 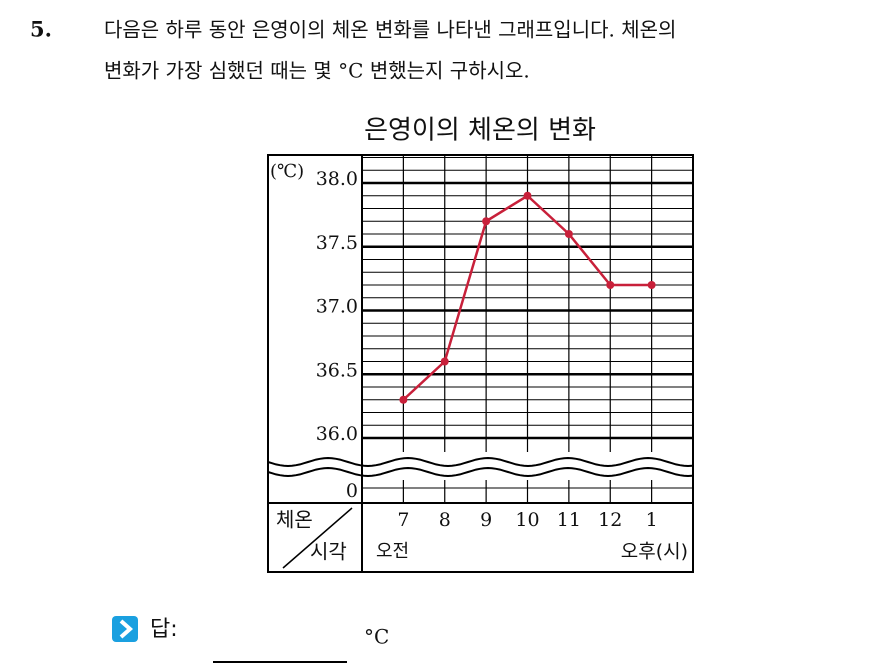 What do you see at coordinates (337, 179) in the screenshot?
I see `y-tick-label: 38.0` at bounding box center [337, 179].